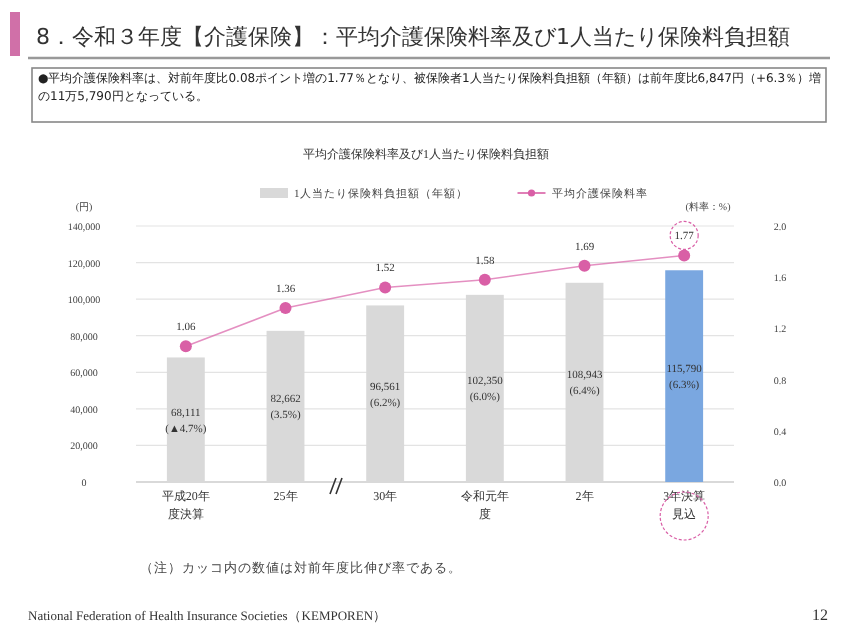 Image resolution: width=854 pixels, height=640 pixels. Describe the element at coordinates (820, 615) in the screenshot. I see `text: 12` at that location.